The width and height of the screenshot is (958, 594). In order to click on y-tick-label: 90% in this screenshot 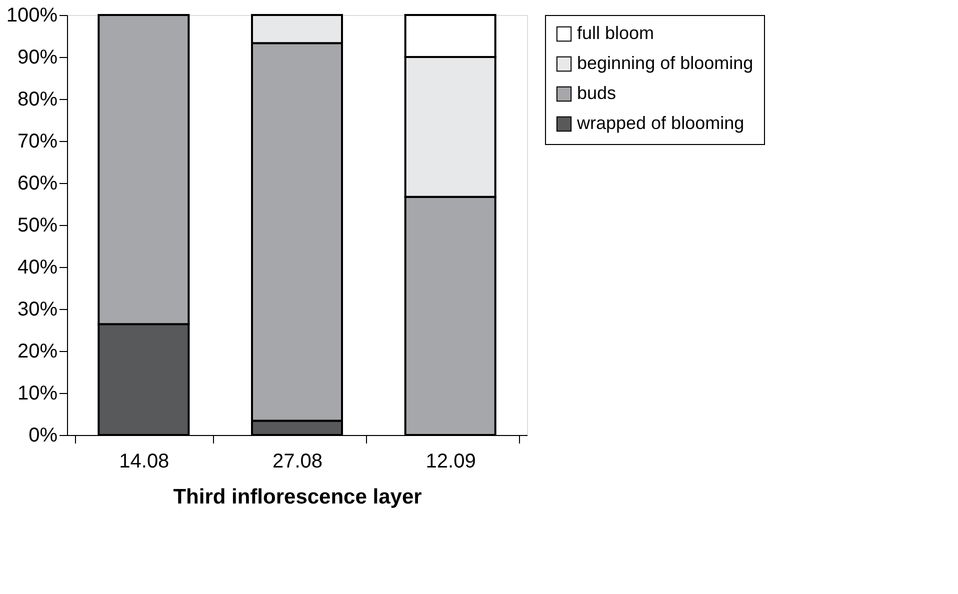, I will do `click(37, 57)`.